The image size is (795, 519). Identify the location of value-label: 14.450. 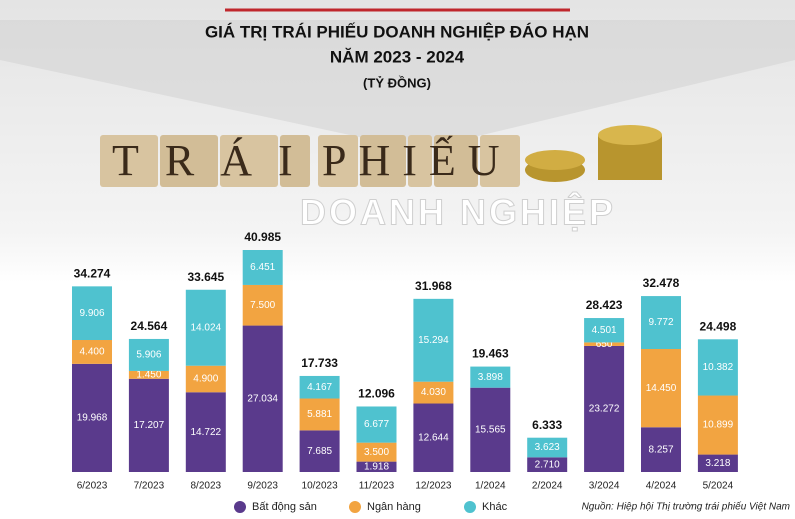
(661, 388).